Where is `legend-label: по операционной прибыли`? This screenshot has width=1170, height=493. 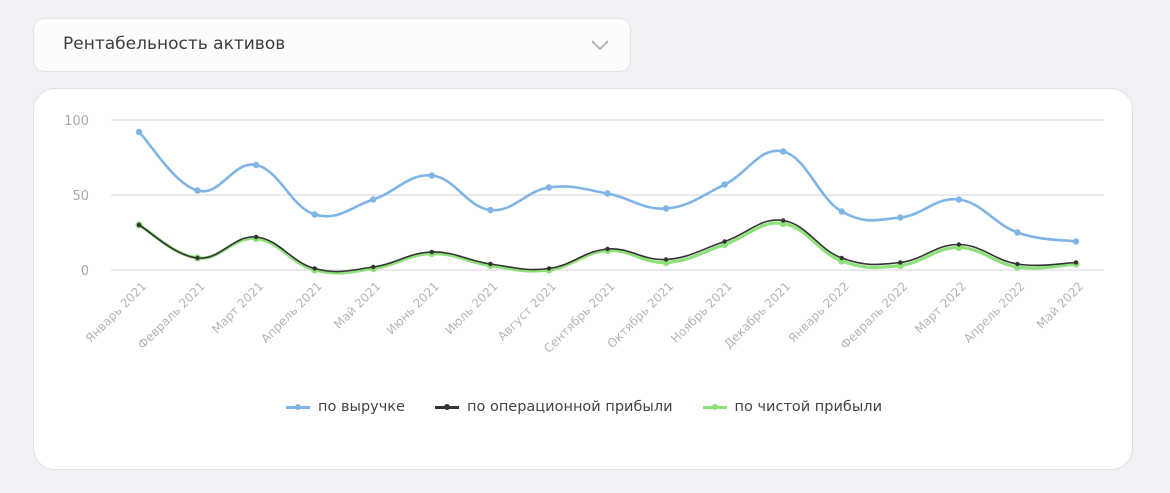 legend-label: по операционной прибыли is located at coordinates (569, 407).